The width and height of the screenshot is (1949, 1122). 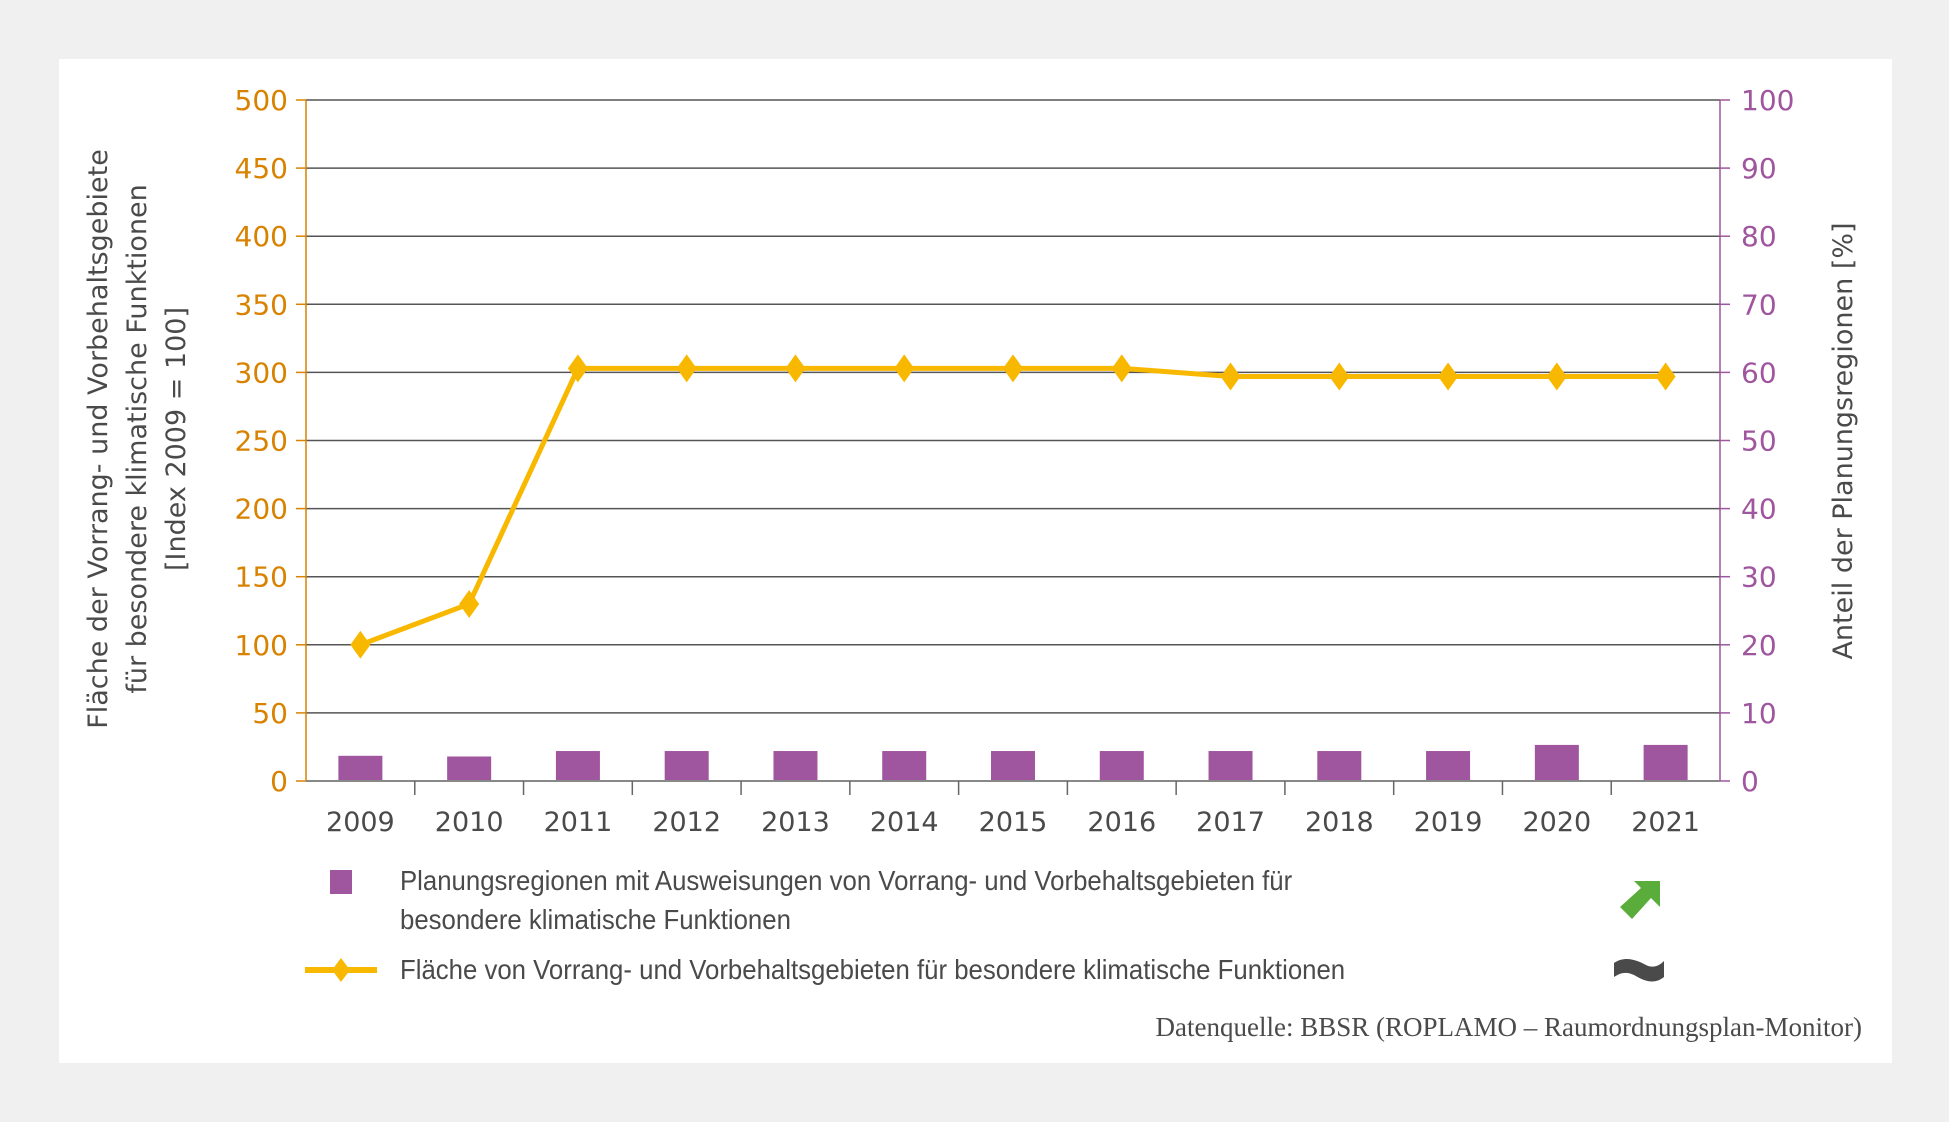 I want to click on left-axis-tick-label: 300, so click(x=261, y=372).